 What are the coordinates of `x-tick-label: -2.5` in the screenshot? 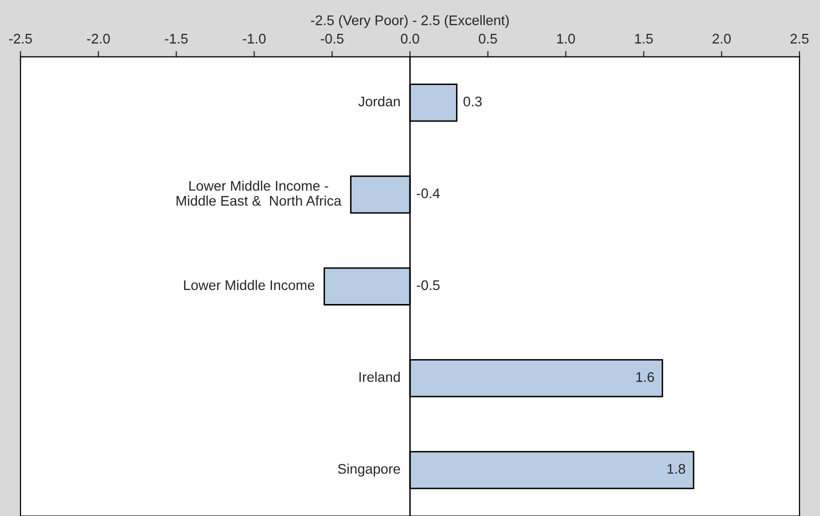 It's located at (20, 39).